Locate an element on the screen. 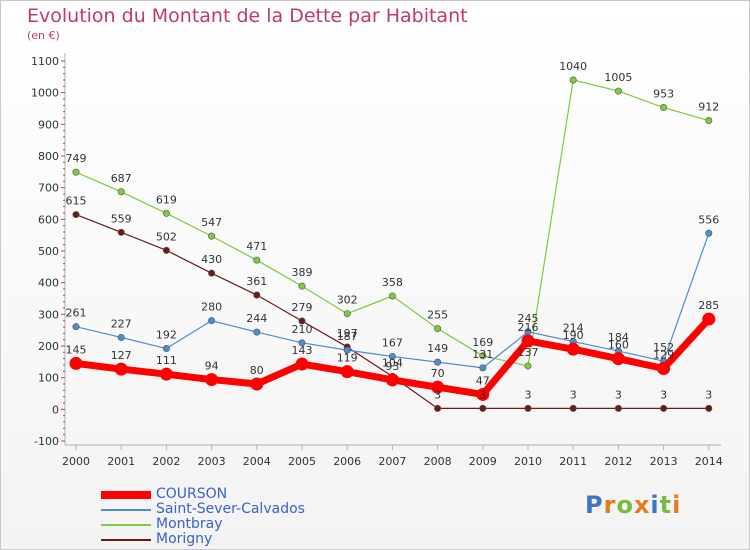 Image resolution: width=750 pixels, height=550 pixels. data-label: 131 is located at coordinates (482, 354).